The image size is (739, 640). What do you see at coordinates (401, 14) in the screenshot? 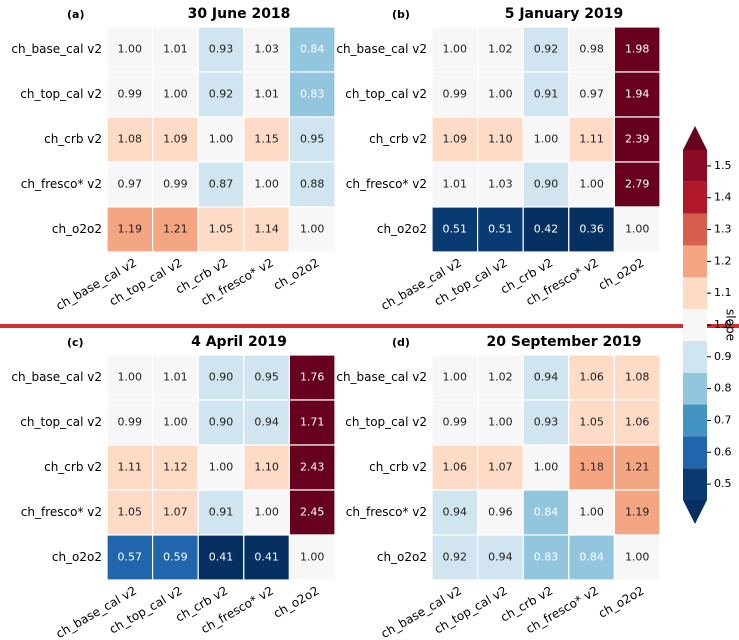
I see `panel-label: (b)` at bounding box center [401, 14].